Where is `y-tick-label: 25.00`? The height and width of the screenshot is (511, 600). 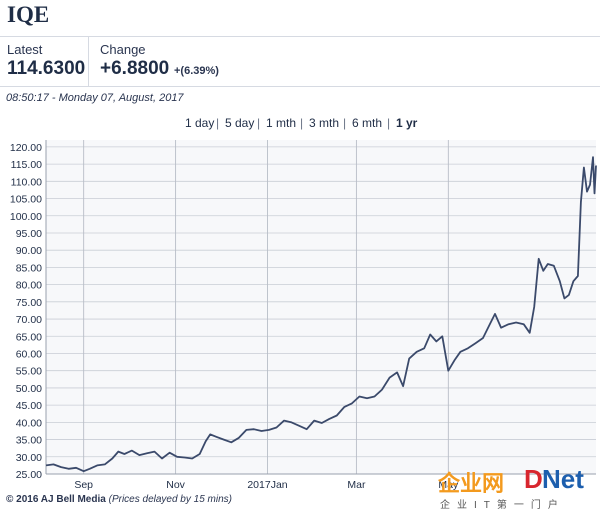
y-tick-label: 25.00 is located at coordinates (29, 475).